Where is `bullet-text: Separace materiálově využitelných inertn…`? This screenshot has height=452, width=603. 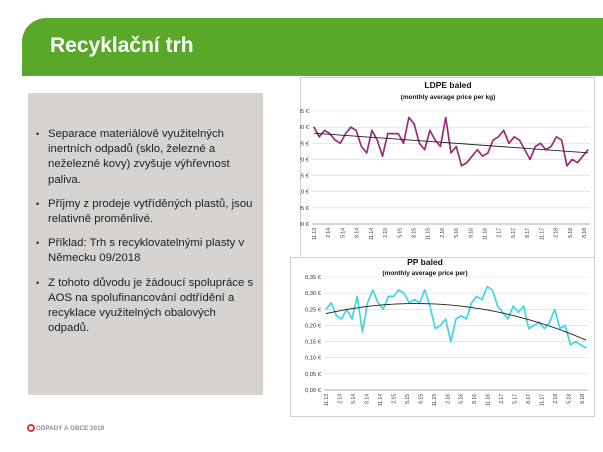
bullet-text: Separace materiálově využitelných inertn… is located at coordinates (139, 157).